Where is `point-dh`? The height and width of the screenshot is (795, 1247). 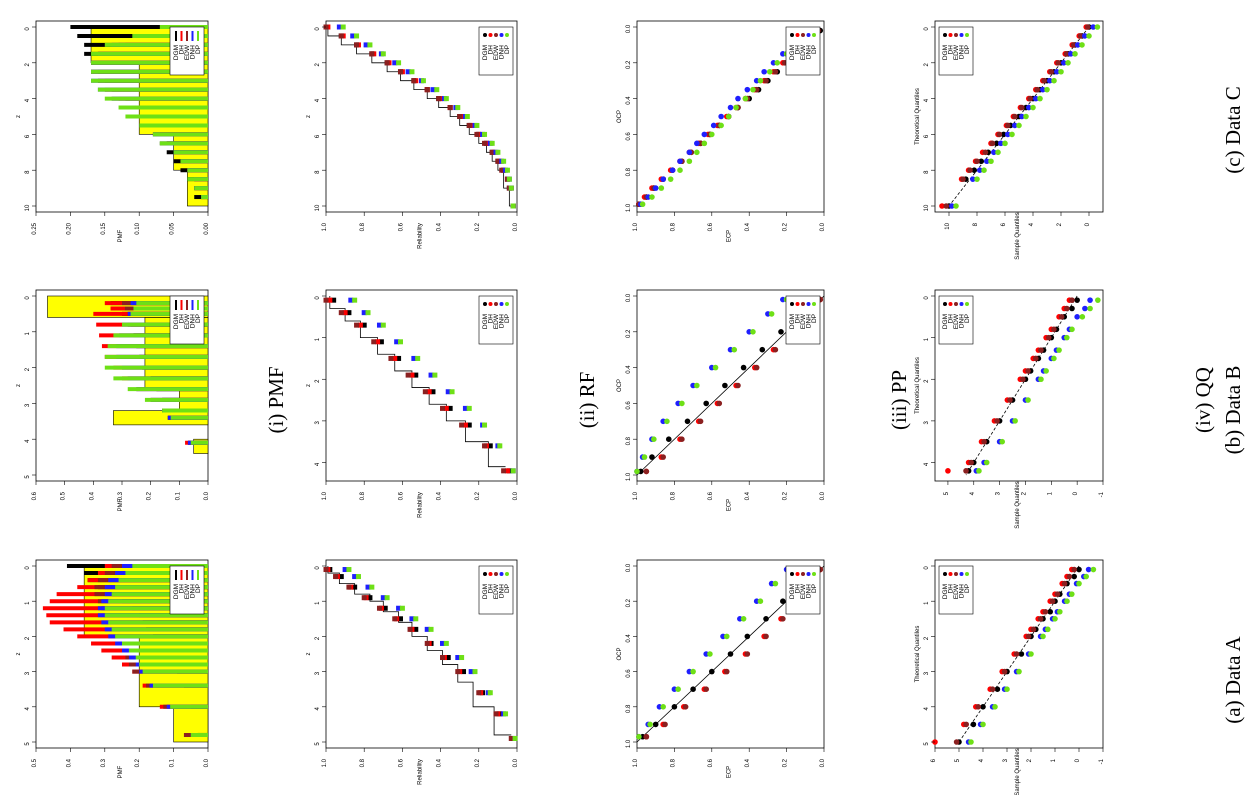
point-dh is located at coordinates (378, 342).